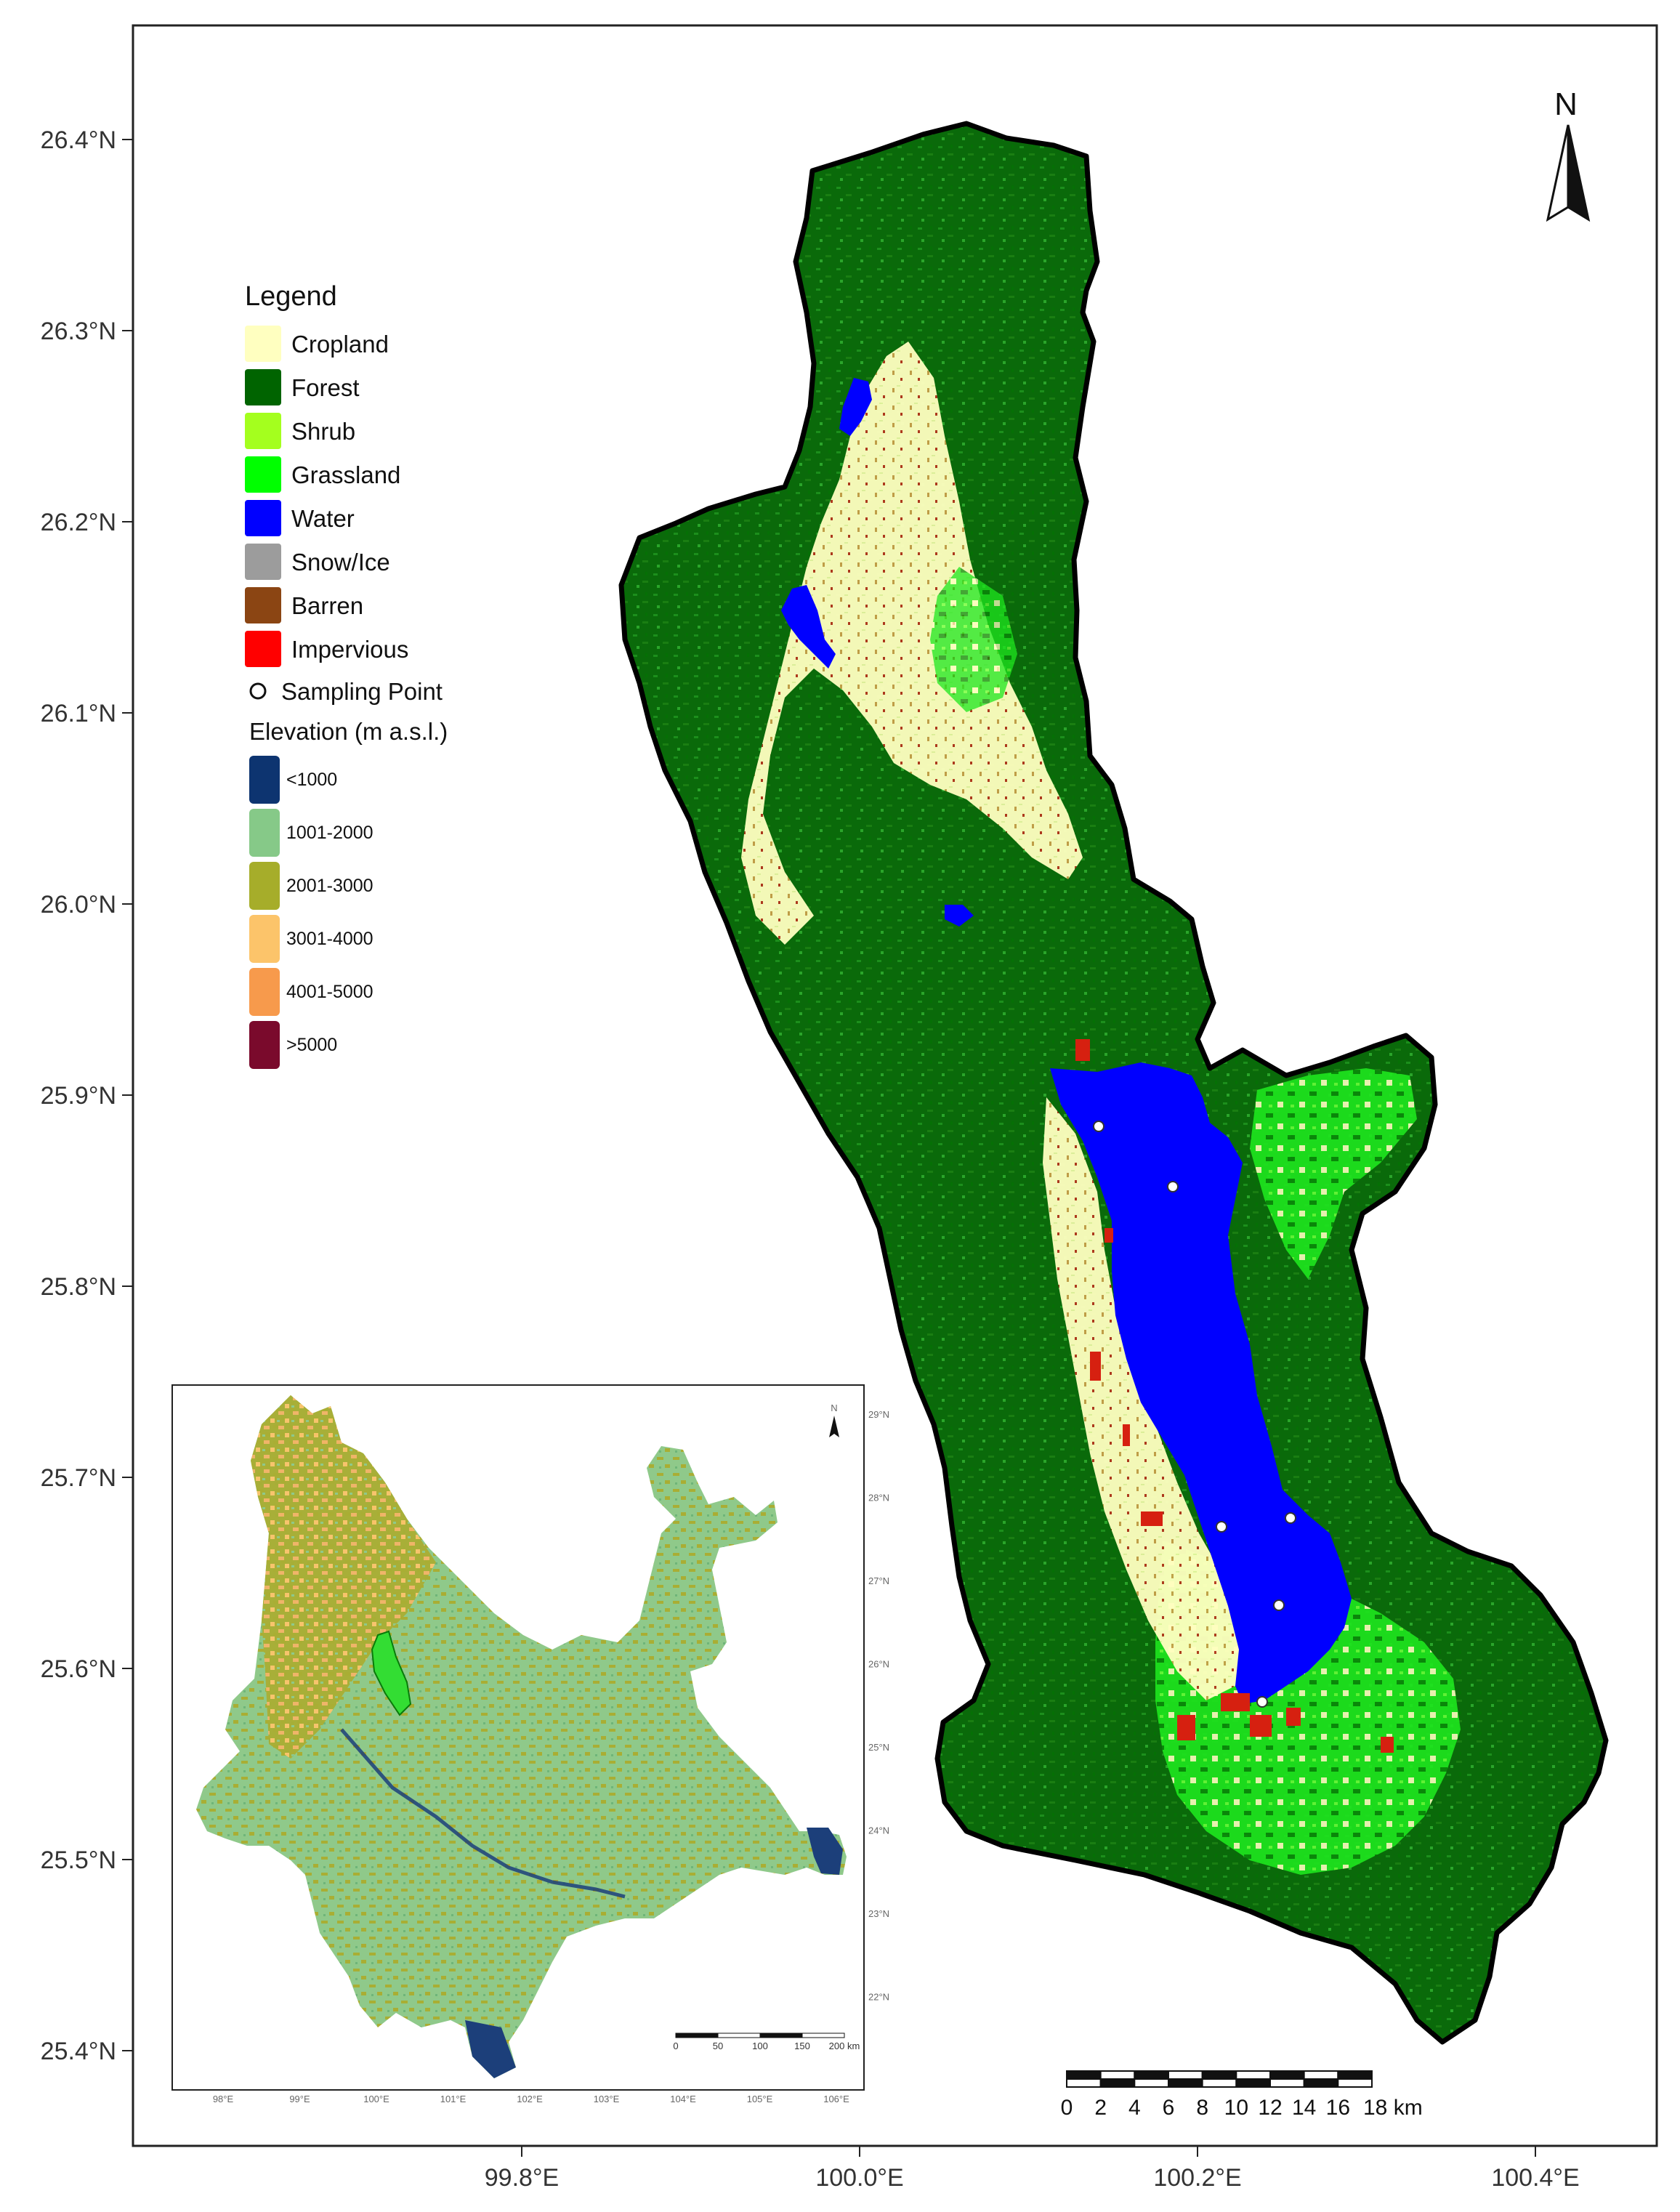 Image resolution: width=1680 pixels, height=2212 pixels. I want to click on cropland-lake-west-shore, so click(1146, 1398).